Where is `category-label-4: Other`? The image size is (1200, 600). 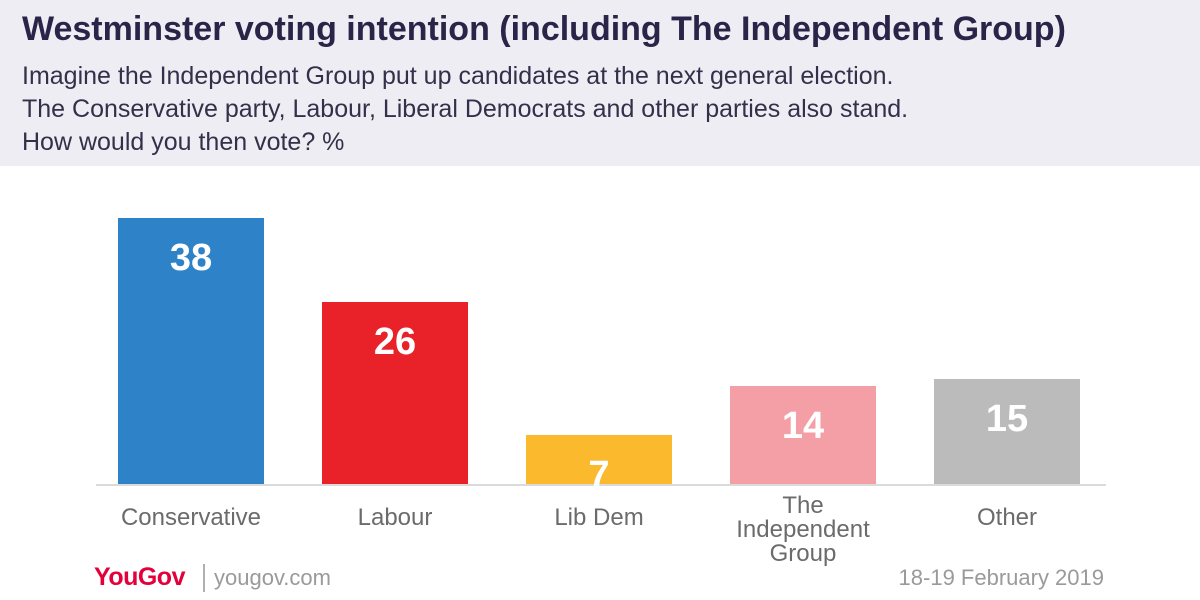 category-label-4: Other is located at coordinates (1007, 517).